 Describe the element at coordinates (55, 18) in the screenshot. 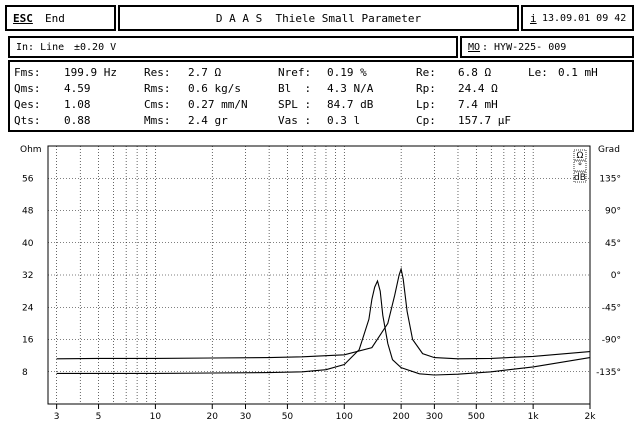

I see `end-label: End` at that location.